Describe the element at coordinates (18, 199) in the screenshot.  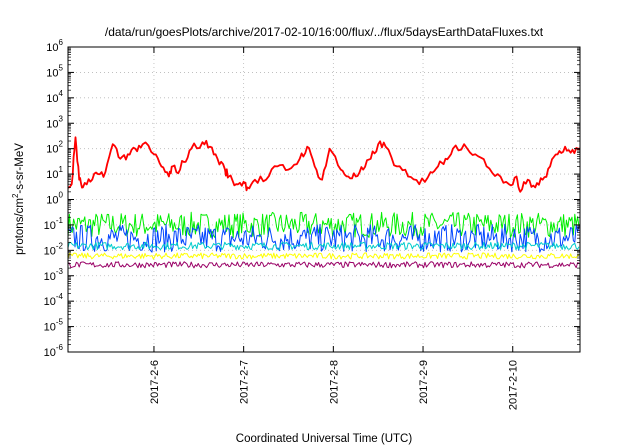
I see `y-axis-label: protons/cm2-s-sr-MeV` at that location.